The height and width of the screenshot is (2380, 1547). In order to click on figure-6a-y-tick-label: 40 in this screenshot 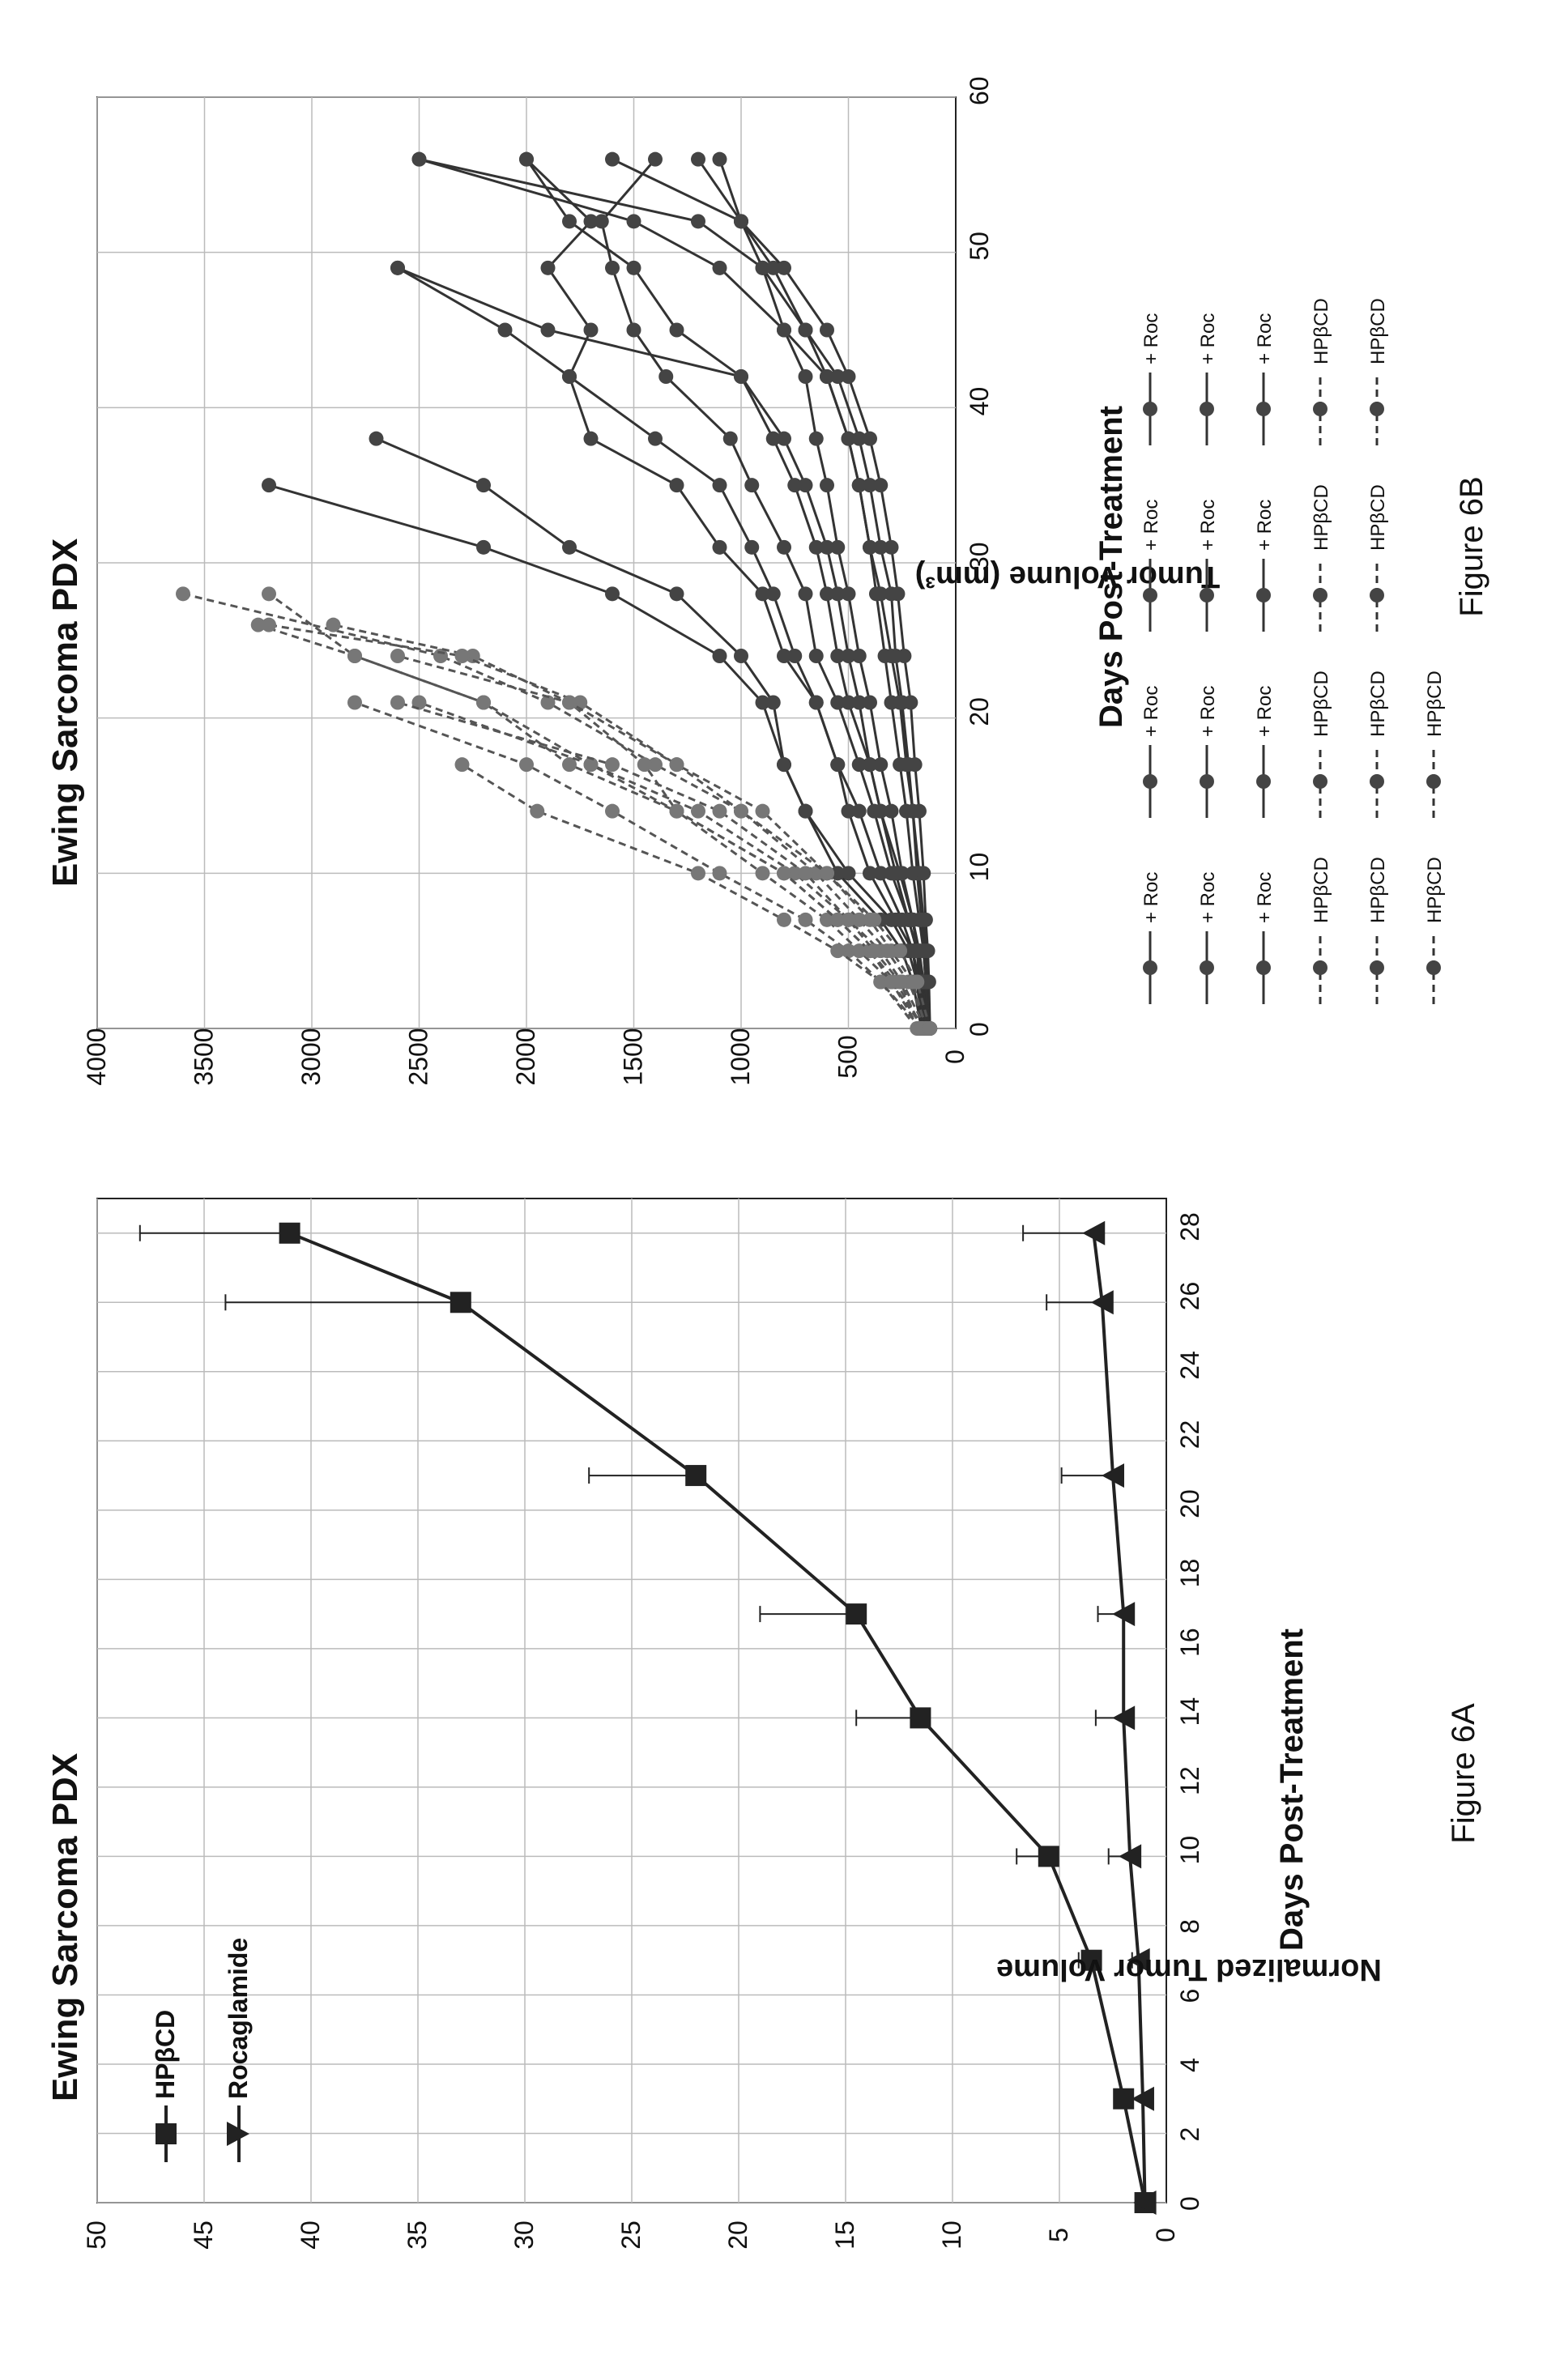, I will do `click(310, 2235)`.